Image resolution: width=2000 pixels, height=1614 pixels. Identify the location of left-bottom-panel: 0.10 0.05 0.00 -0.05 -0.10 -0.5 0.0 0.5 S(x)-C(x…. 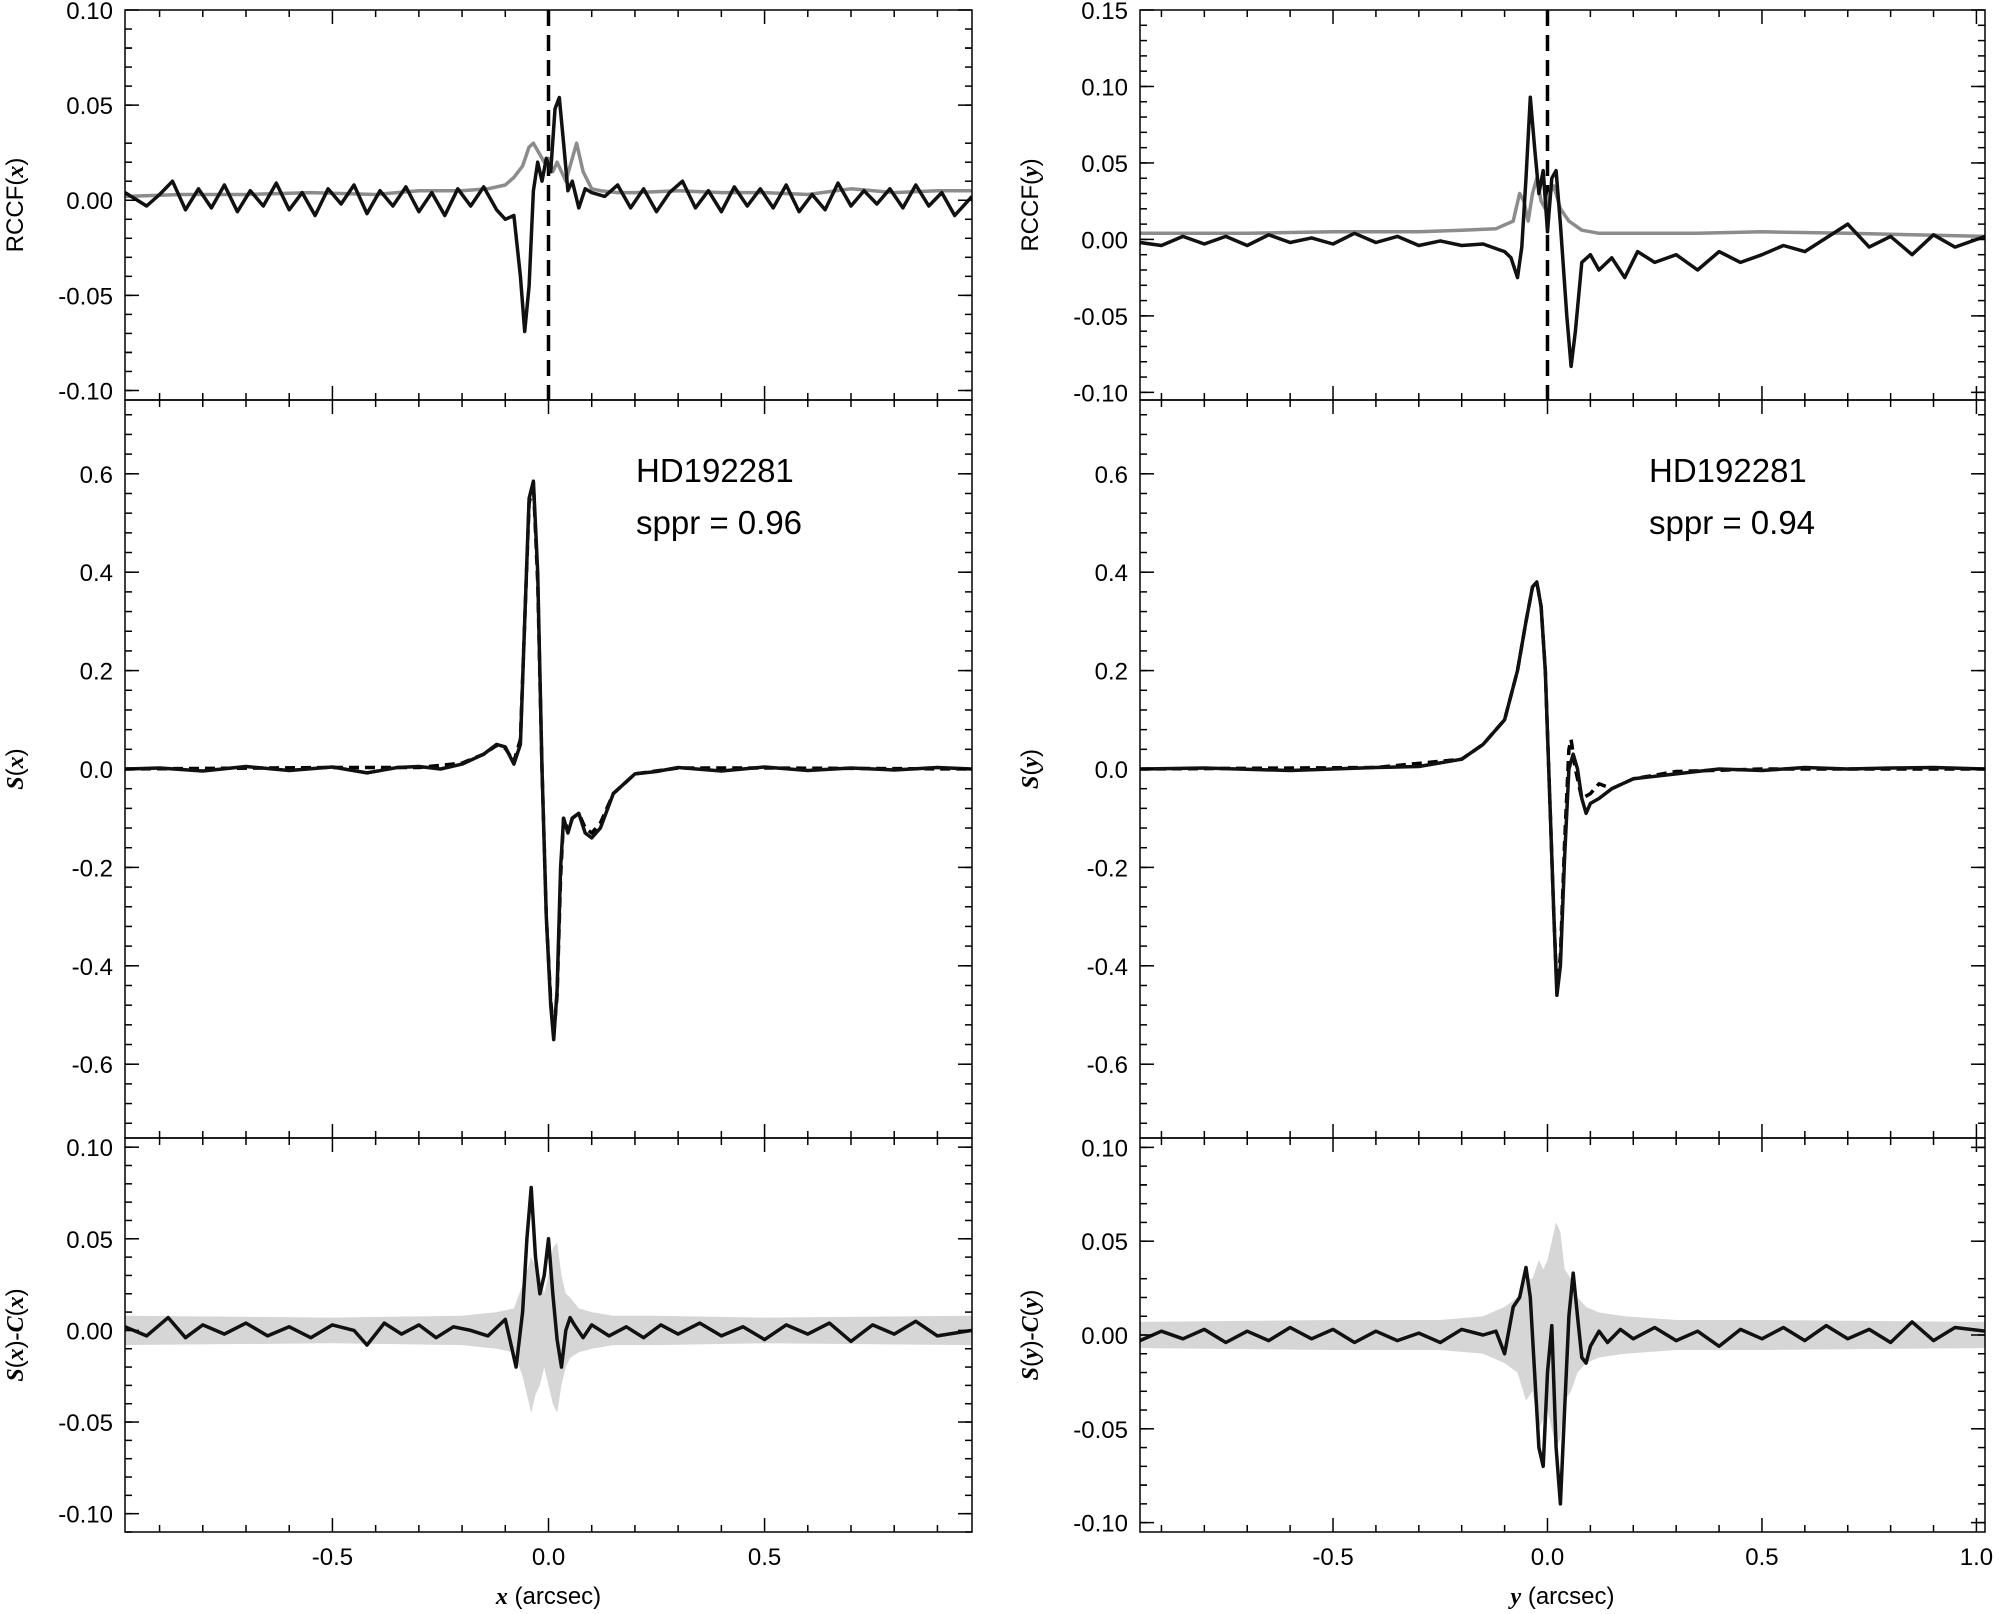
(487, 1372).